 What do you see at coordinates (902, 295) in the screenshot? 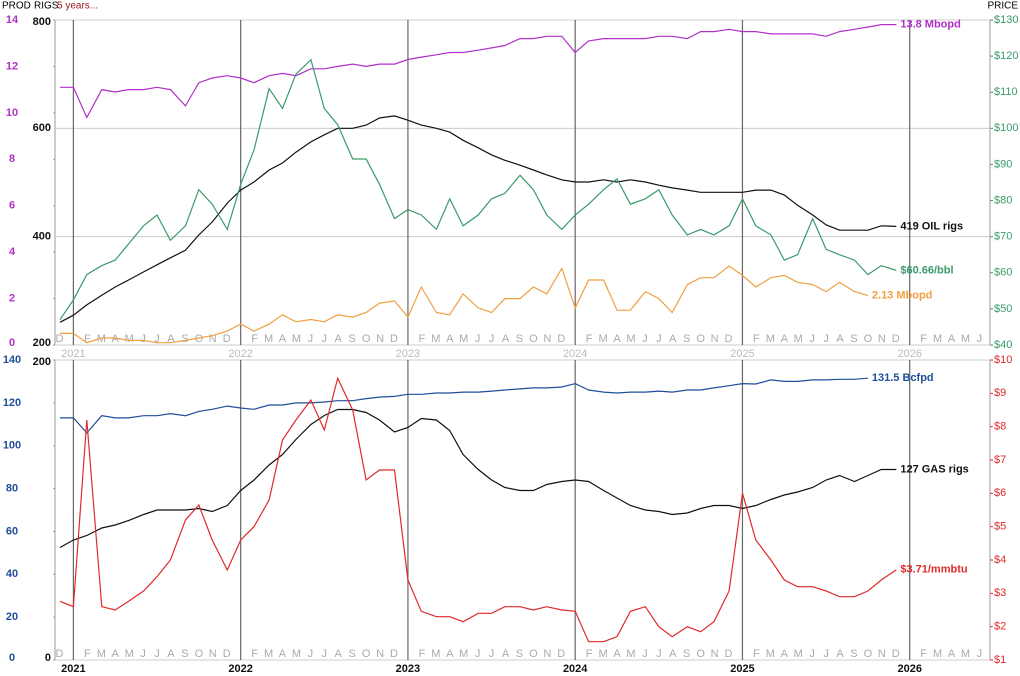
I see `series-end-label: 2.13 Mbopd` at bounding box center [902, 295].